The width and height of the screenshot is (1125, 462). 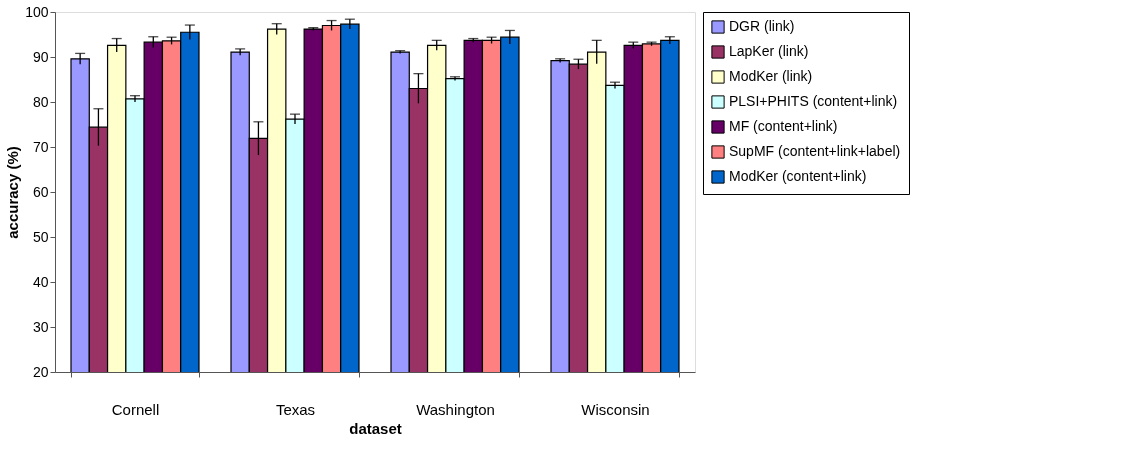 I want to click on legend-label: PLSI+PHITS (content+link), so click(x=813, y=101).